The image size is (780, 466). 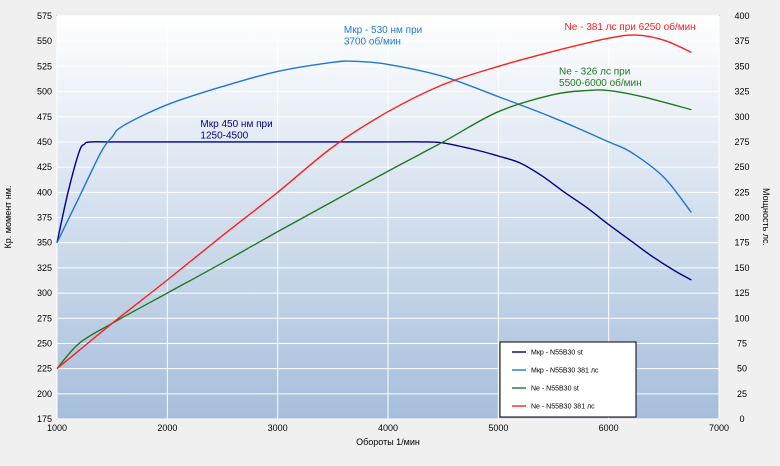 I want to click on y2-tick-label: 100, so click(x=741, y=318).